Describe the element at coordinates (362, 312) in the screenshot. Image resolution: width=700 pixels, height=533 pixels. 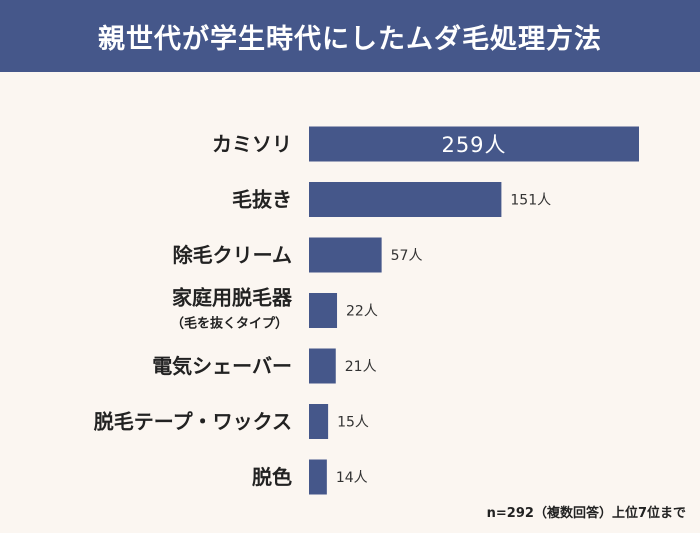
I see `value-label-4: 22人` at that location.